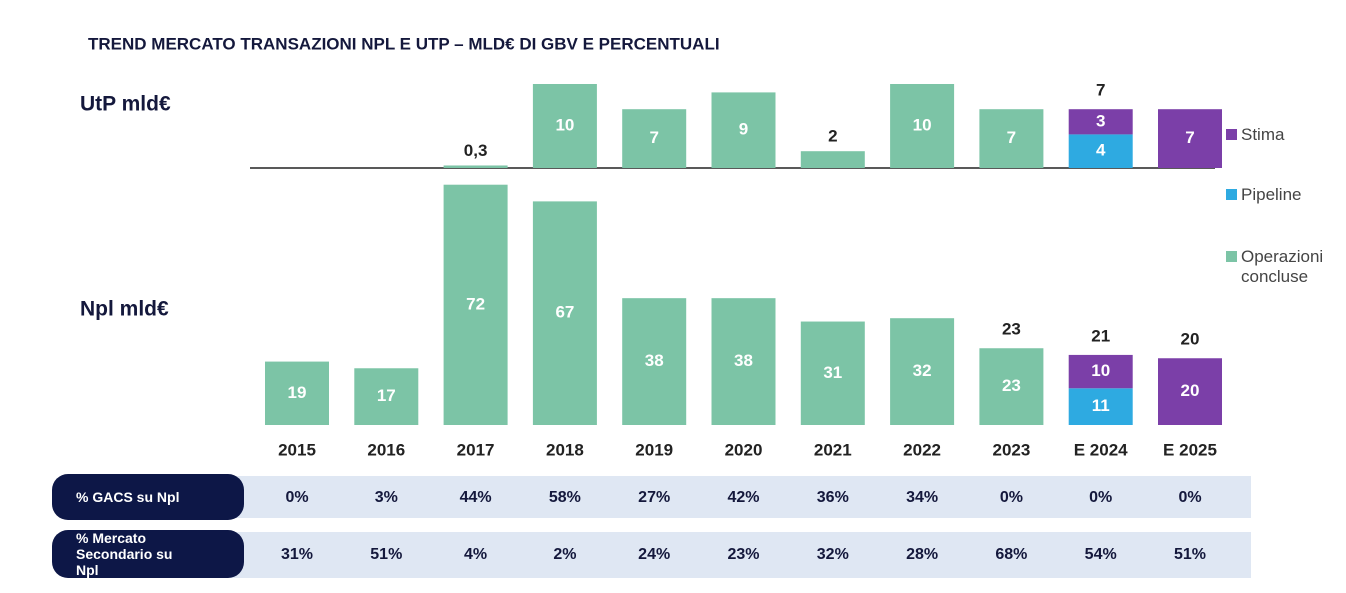 This screenshot has width=1346, height=593. What do you see at coordinates (148, 497) in the screenshot?
I see `row-label: % GACS su Npl` at bounding box center [148, 497].